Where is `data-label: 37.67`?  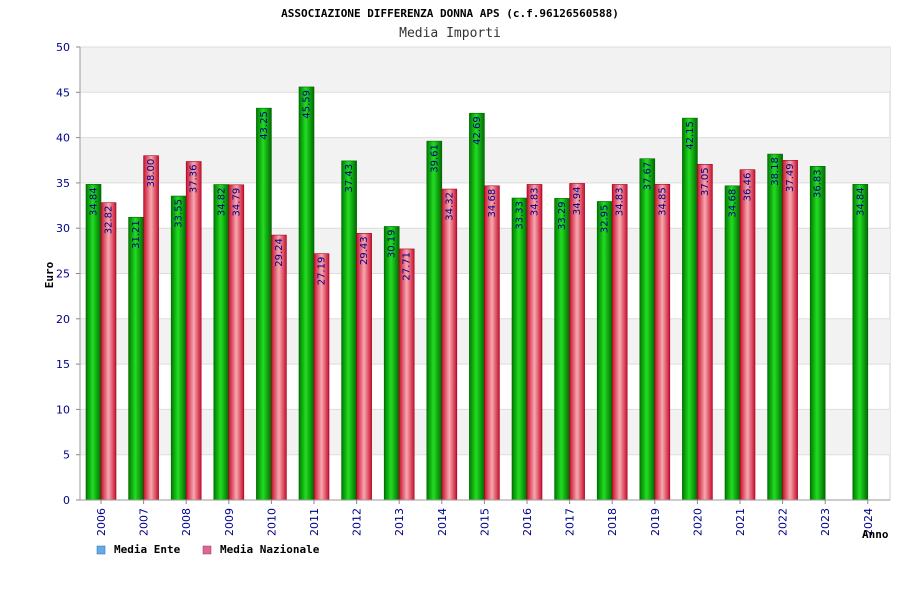 data-label: 37.67 is located at coordinates (647, 176).